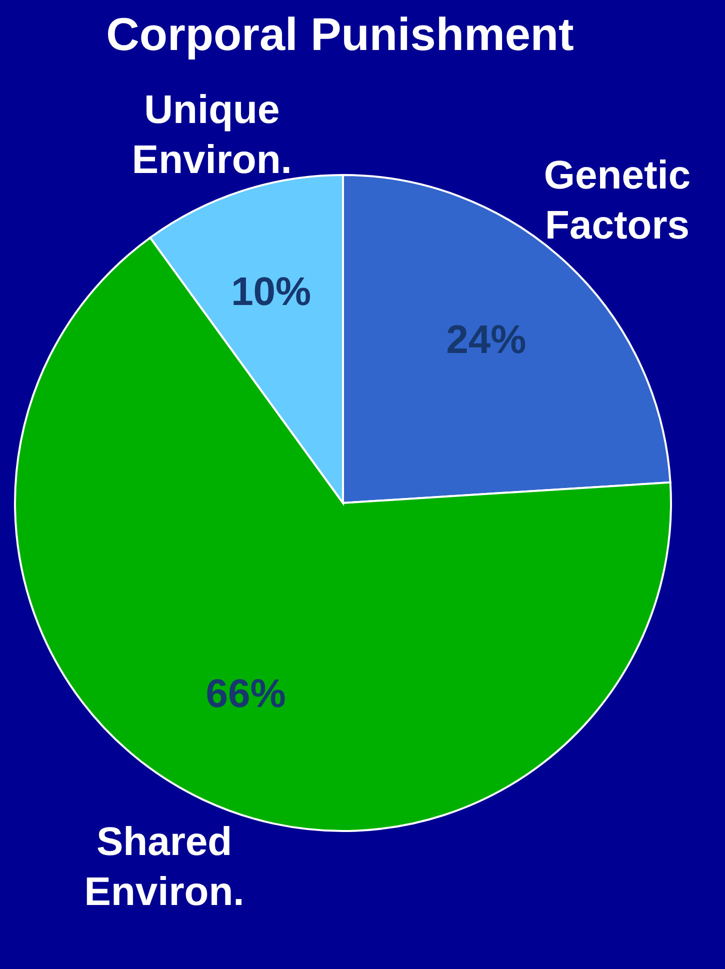 This screenshot has height=969, width=725. Describe the element at coordinates (486, 340) in the screenshot. I see `data-label: 24%` at that location.